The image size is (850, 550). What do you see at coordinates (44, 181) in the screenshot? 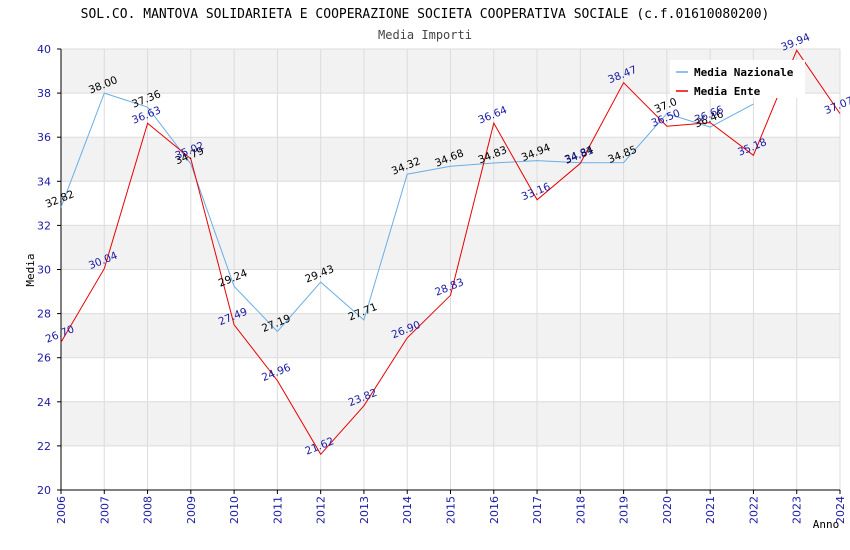
I see `y-tick-label: 34` at bounding box center [44, 181].